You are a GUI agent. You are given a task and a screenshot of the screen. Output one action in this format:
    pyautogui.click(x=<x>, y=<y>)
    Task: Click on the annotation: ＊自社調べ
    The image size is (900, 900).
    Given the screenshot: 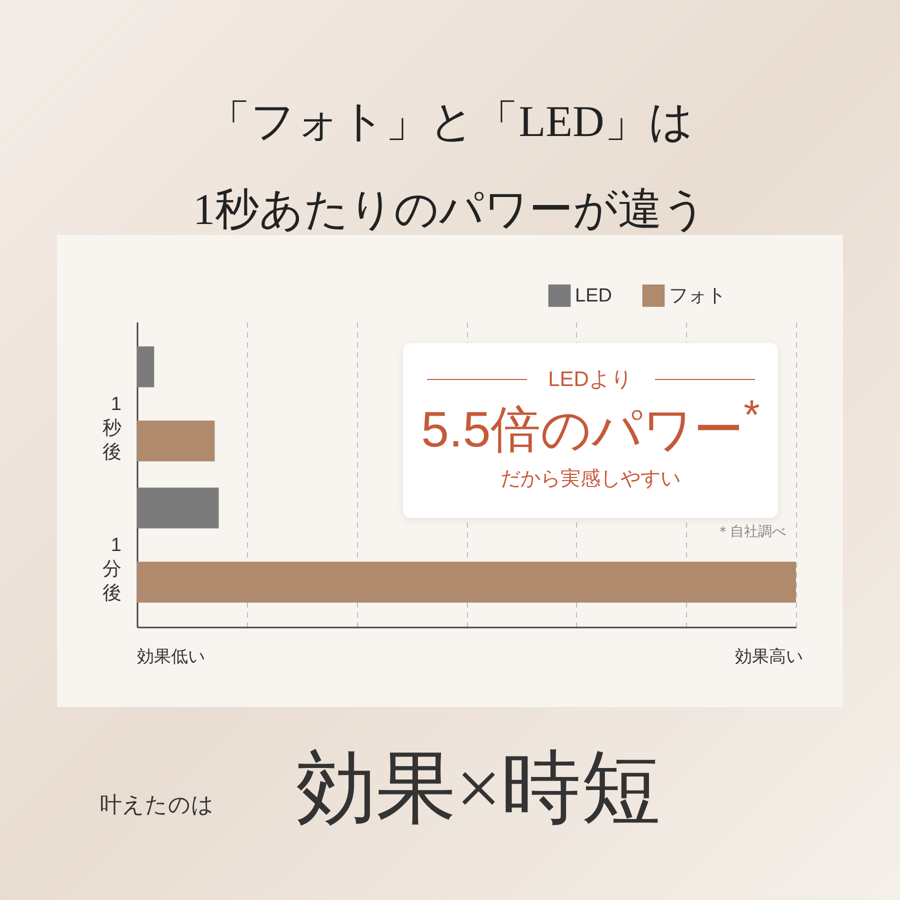 What is the action you would take?
    pyautogui.click(x=751, y=532)
    